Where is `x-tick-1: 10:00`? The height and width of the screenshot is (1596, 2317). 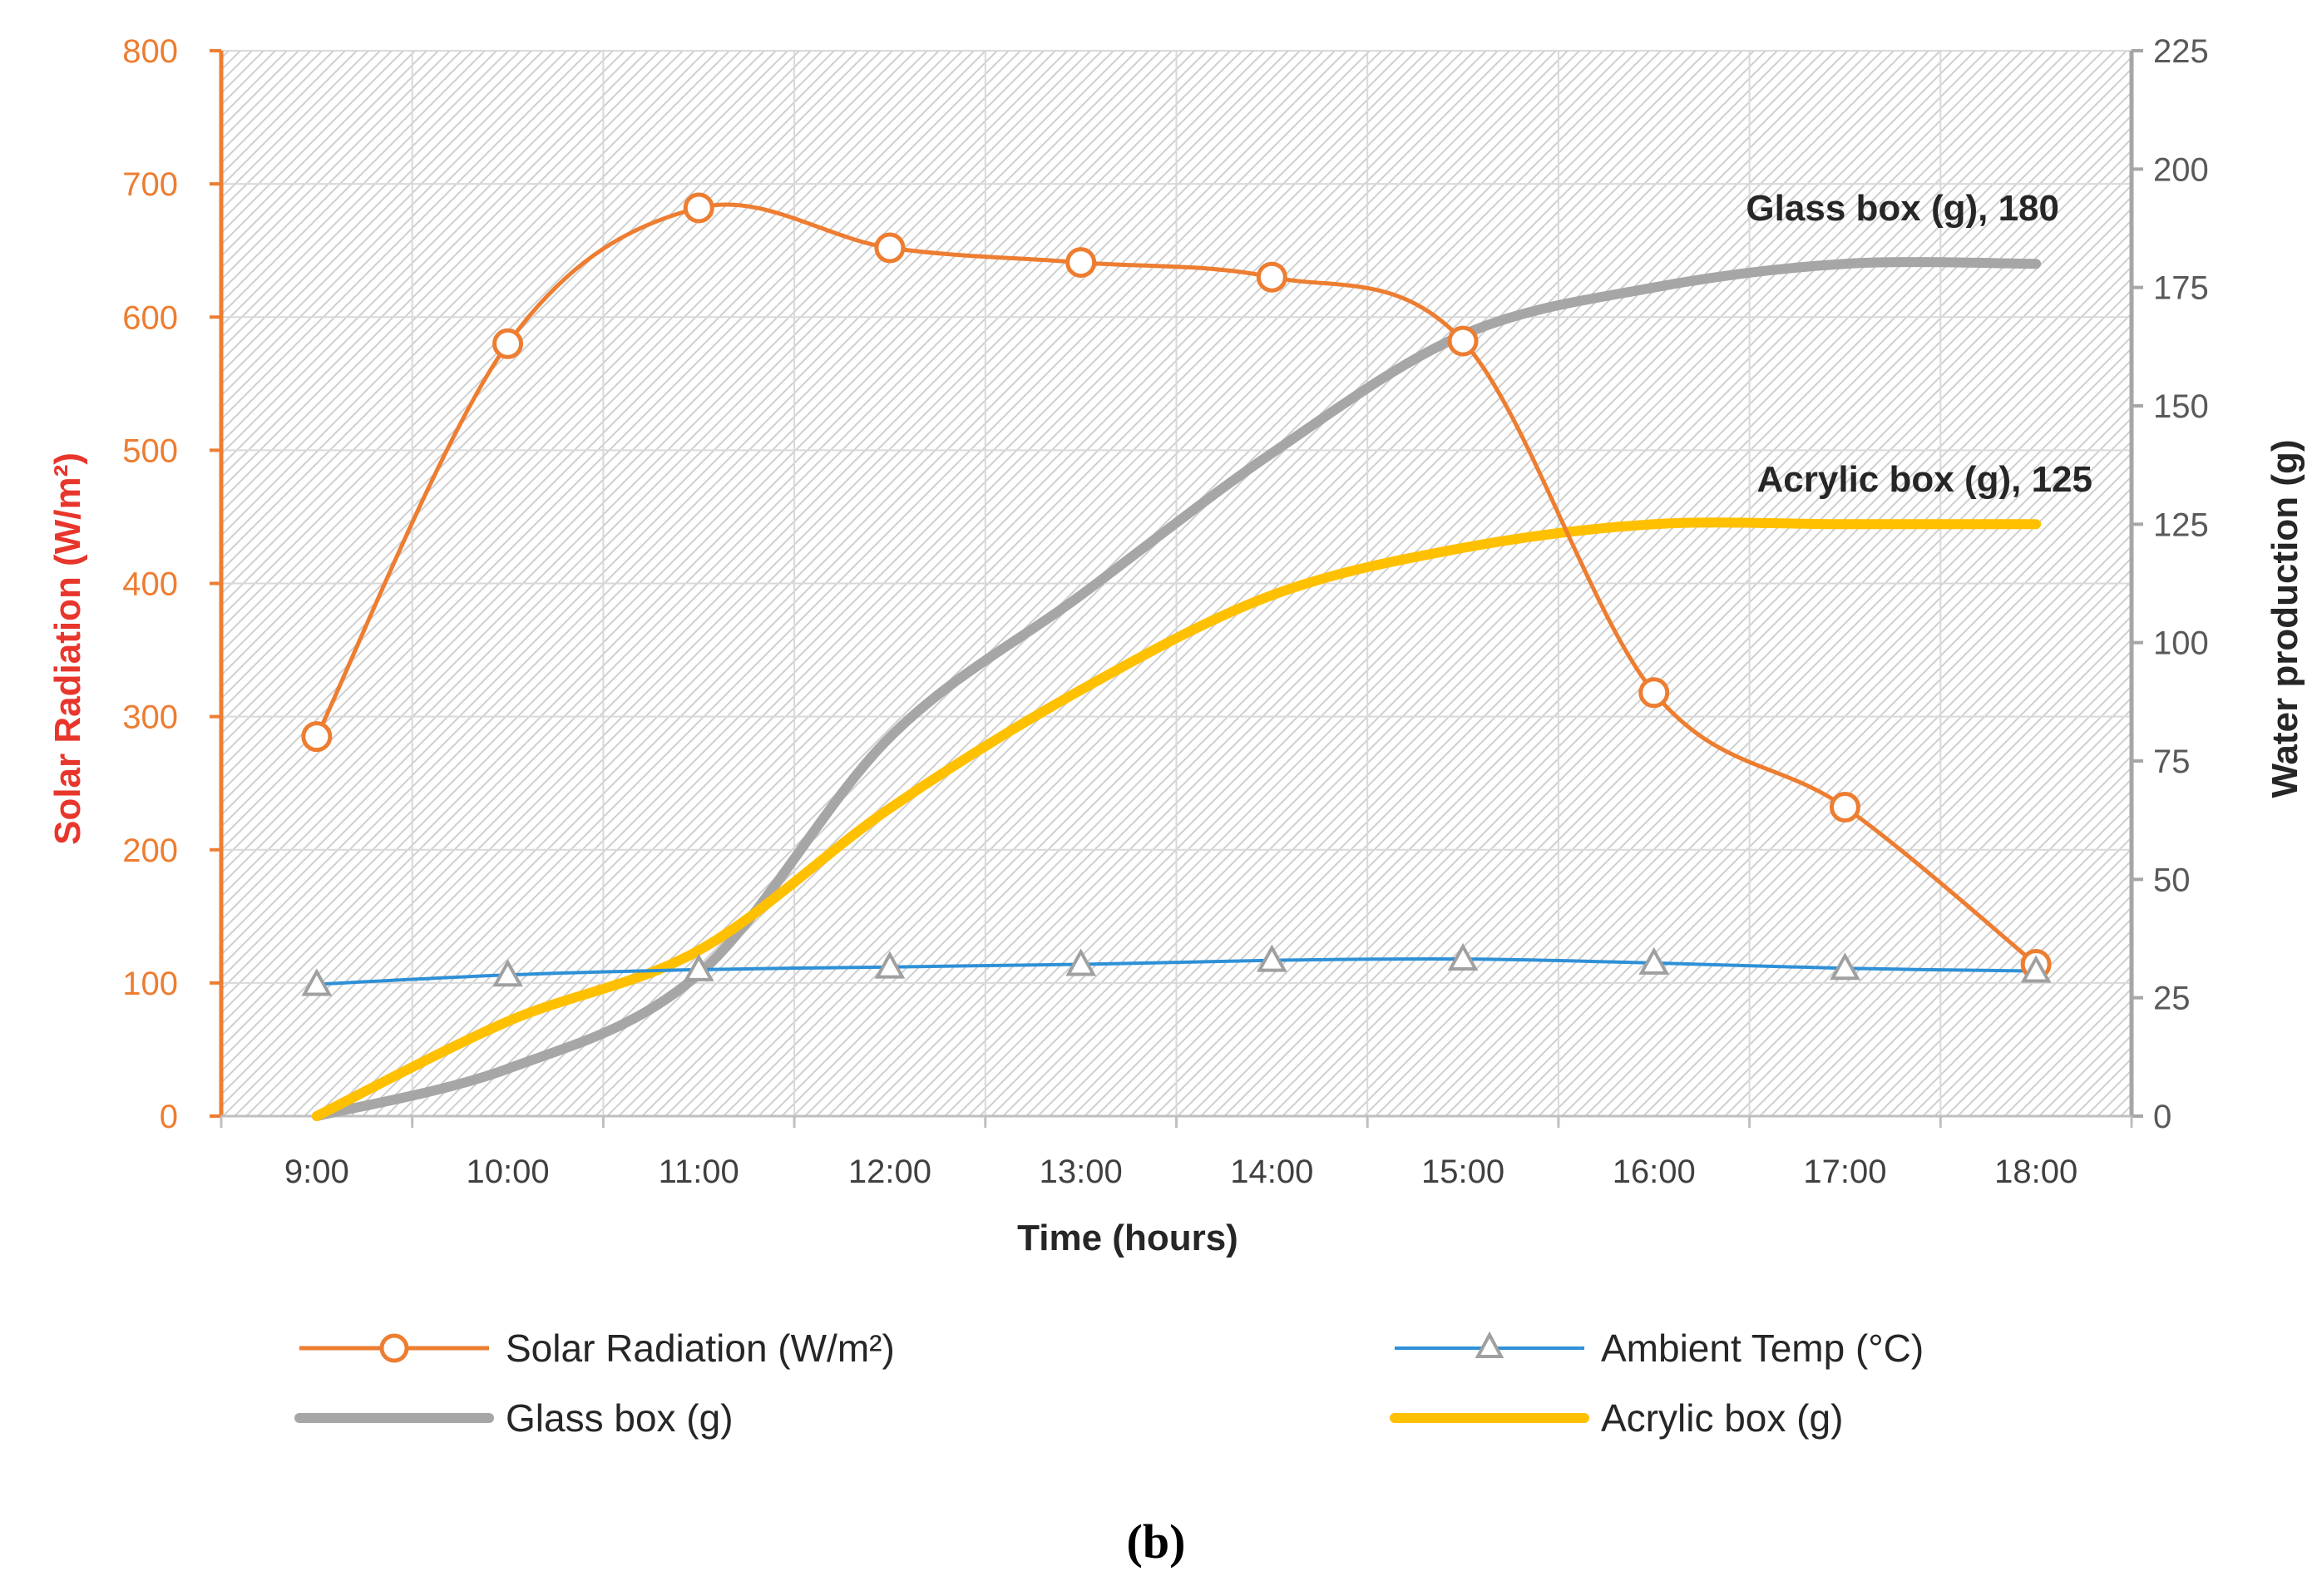 x-tick-1: 10:00 is located at coordinates (507, 1172).